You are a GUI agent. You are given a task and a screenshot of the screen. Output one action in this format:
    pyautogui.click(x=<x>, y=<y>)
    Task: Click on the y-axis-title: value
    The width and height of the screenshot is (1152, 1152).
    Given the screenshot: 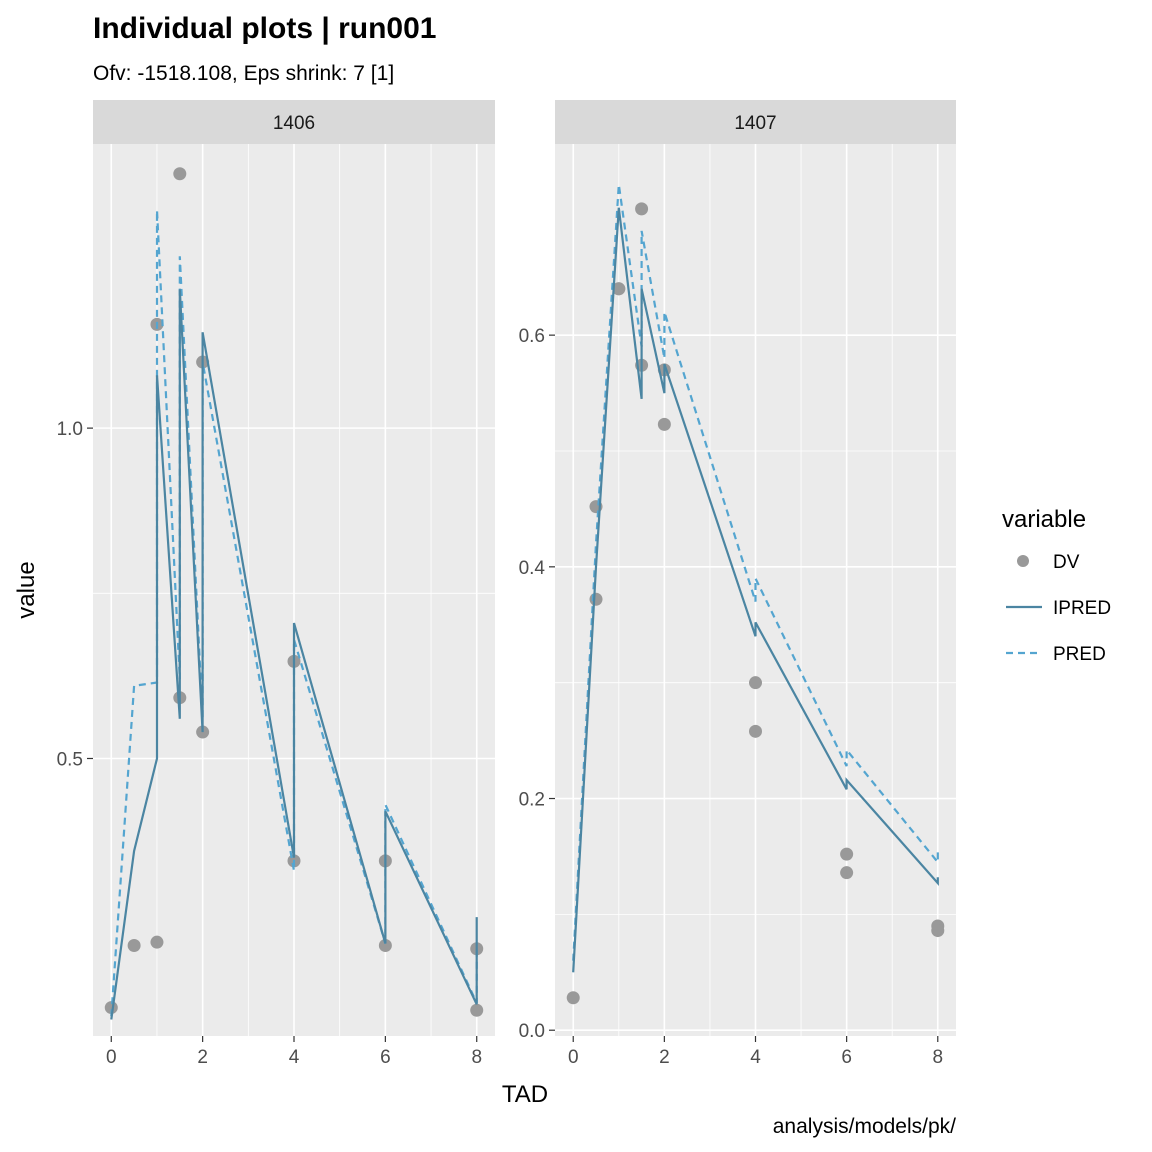 What is the action you would take?
    pyautogui.click(x=26, y=589)
    